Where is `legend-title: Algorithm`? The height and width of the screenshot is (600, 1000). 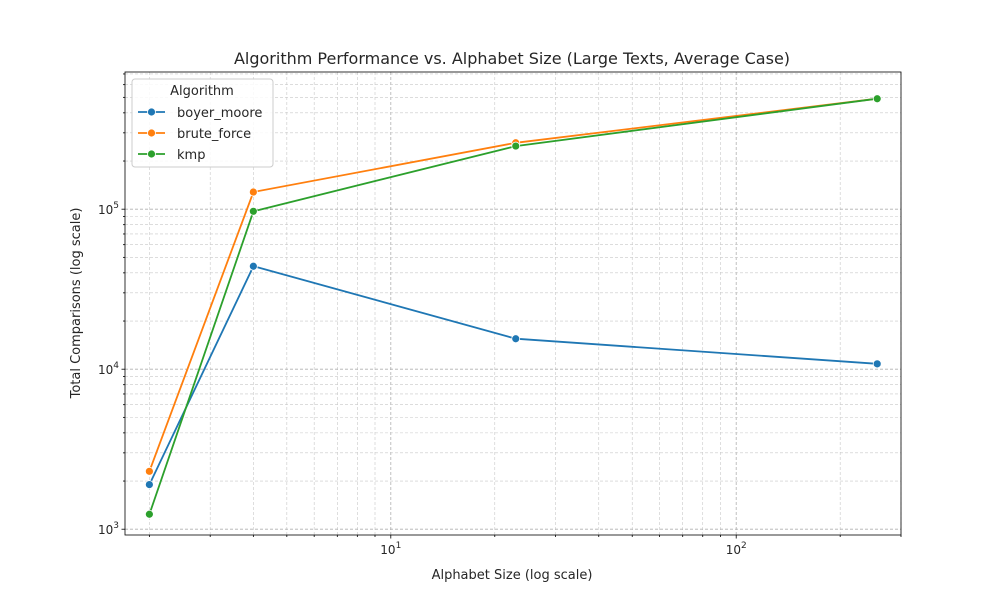
legend-title: Algorithm is located at coordinates (202, 91).